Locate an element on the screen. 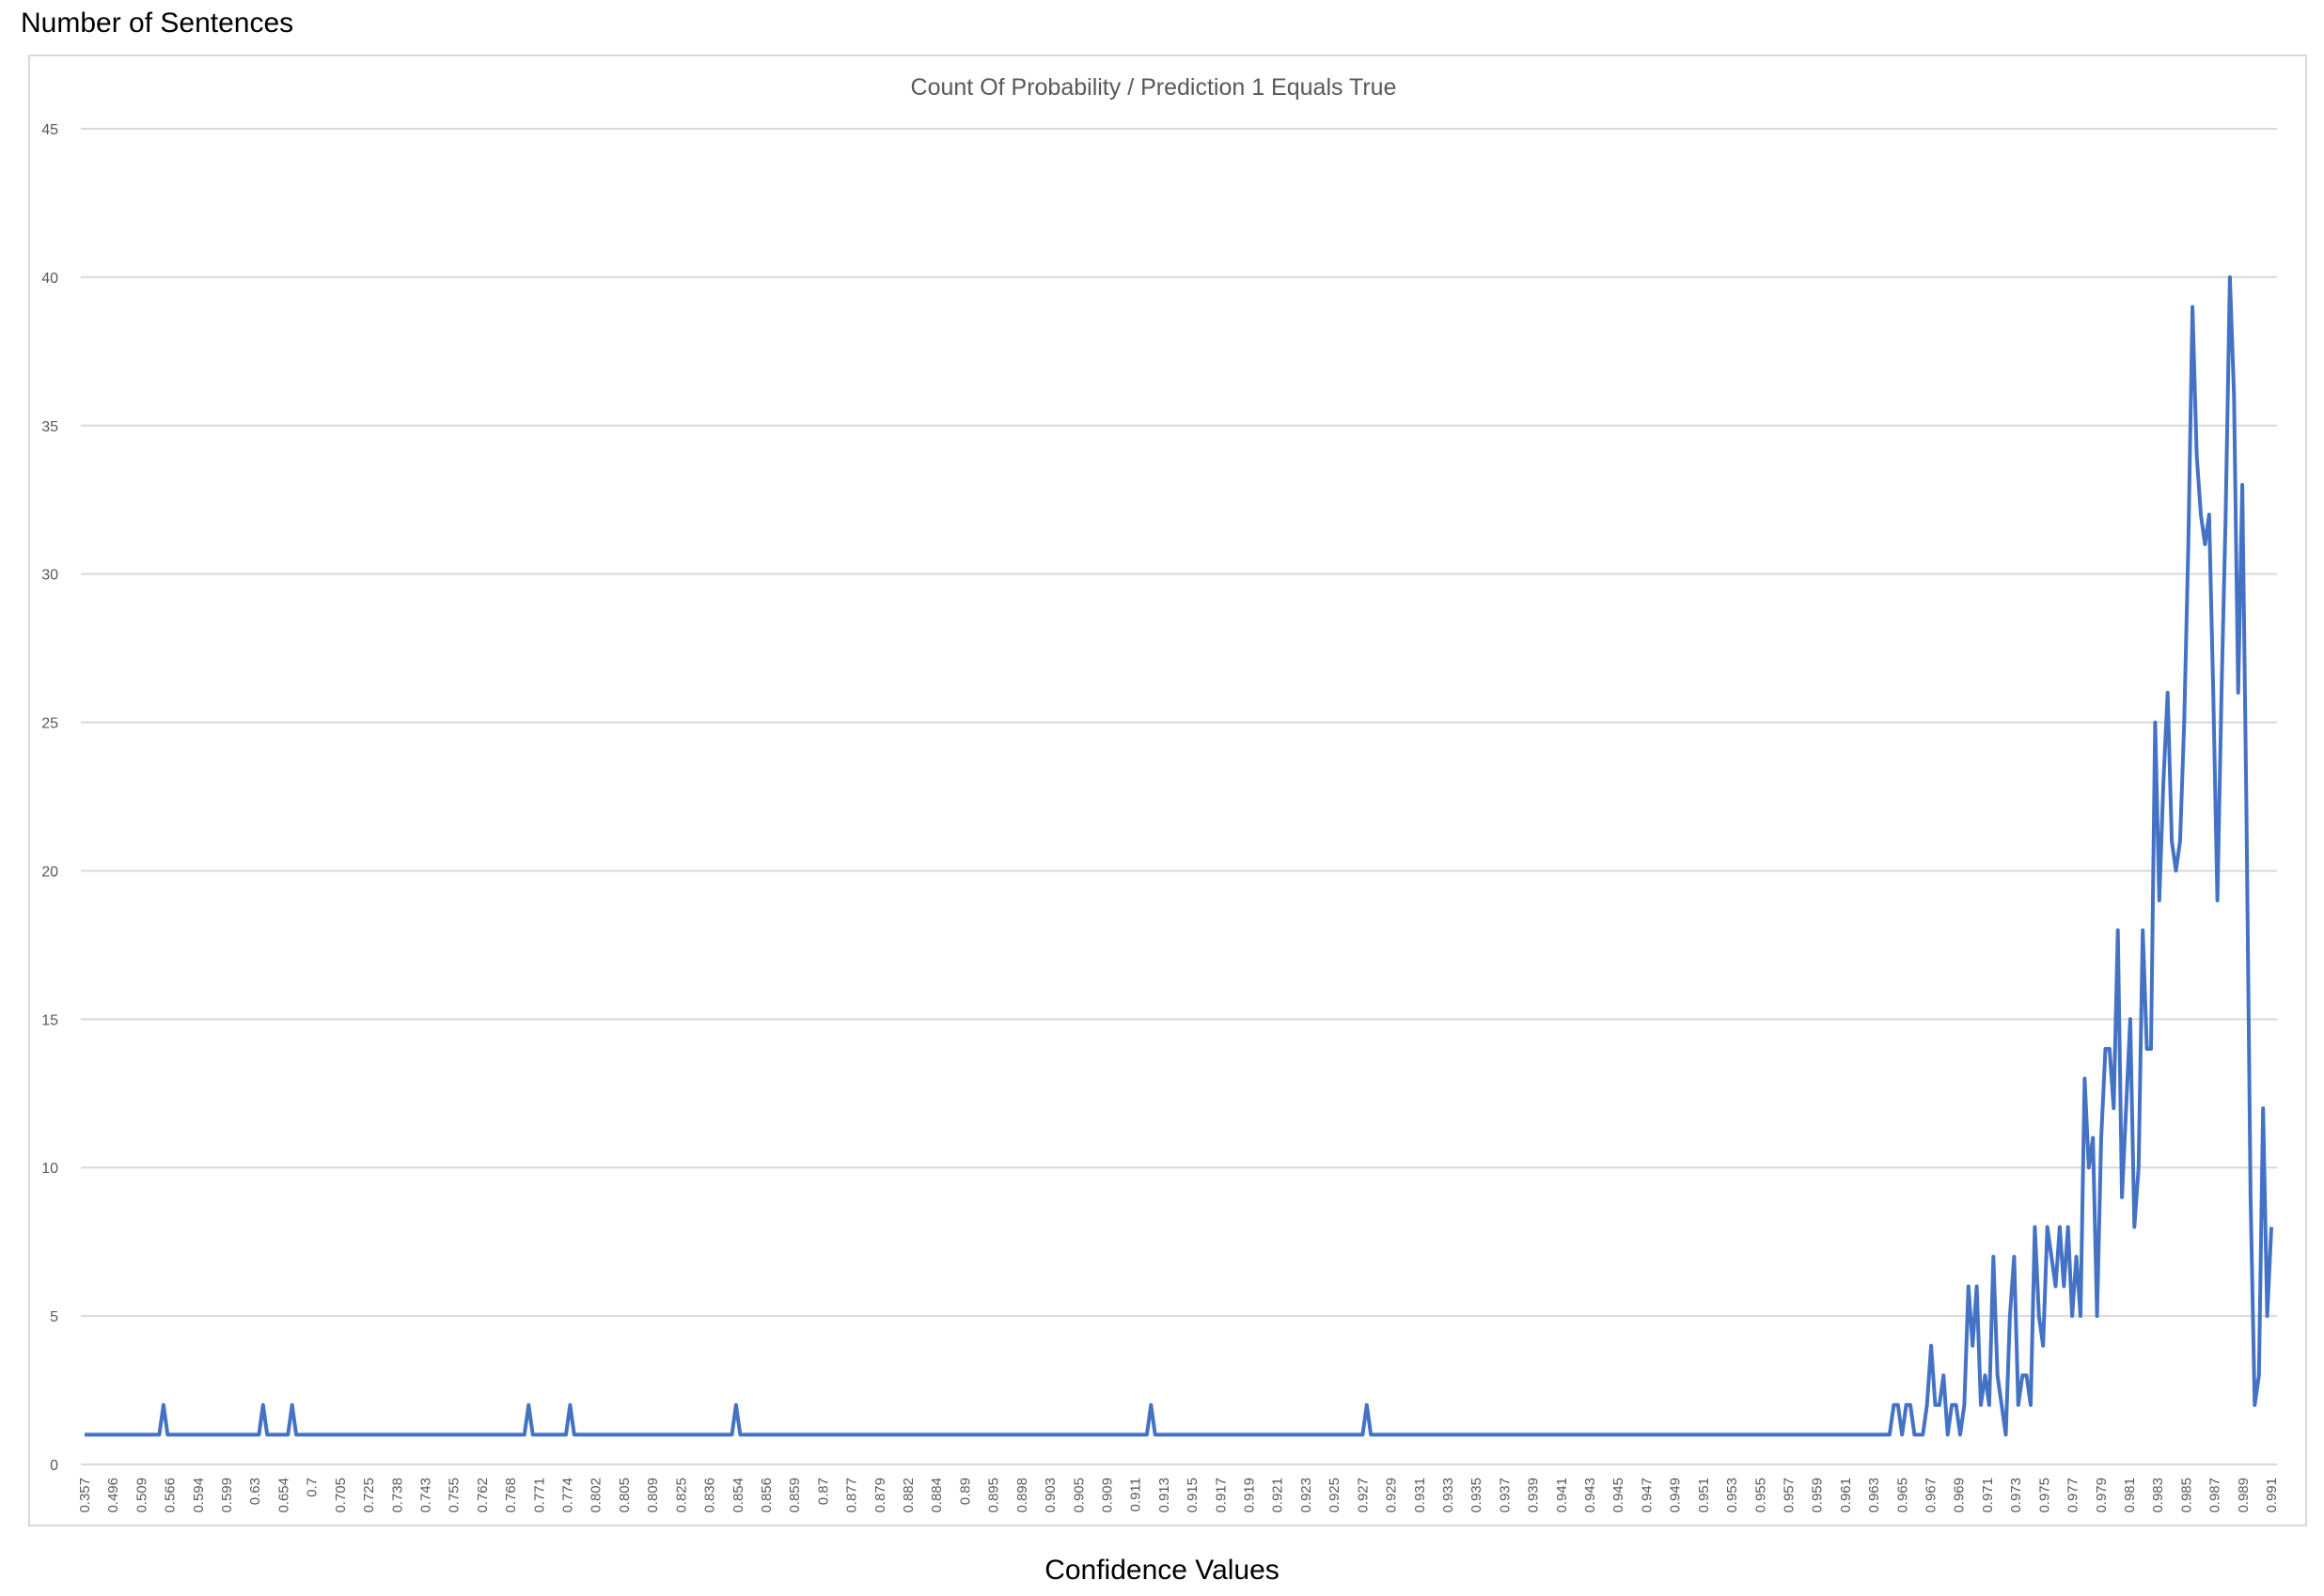  y-axis-label: Number of Sentences is located at coordinates (157, 23).